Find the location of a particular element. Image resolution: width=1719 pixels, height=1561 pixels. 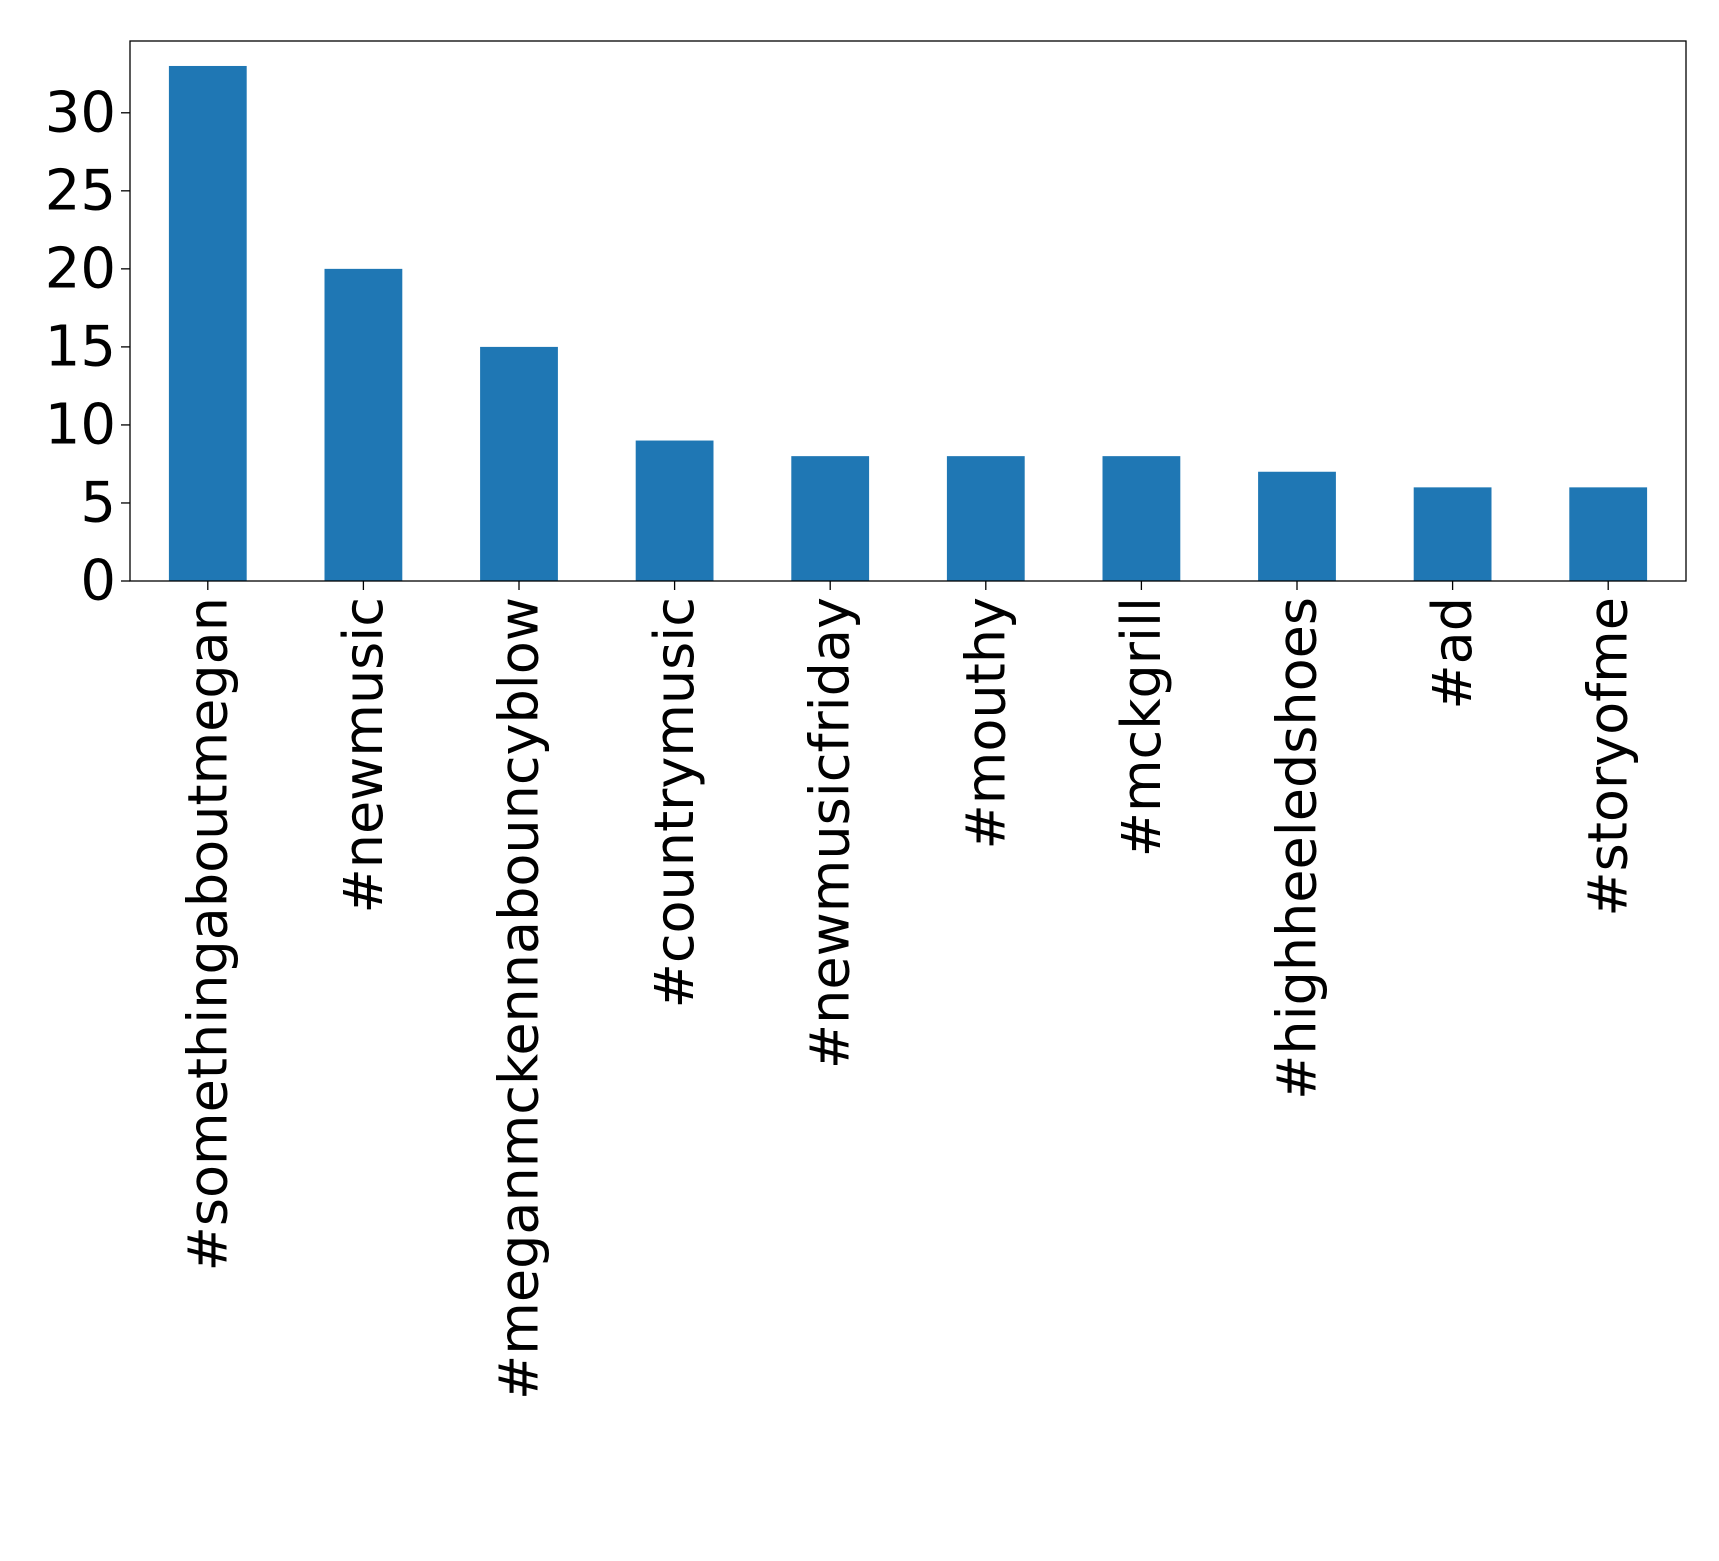

x-tick-label: #newmusic is located at coordinates (363, 755).